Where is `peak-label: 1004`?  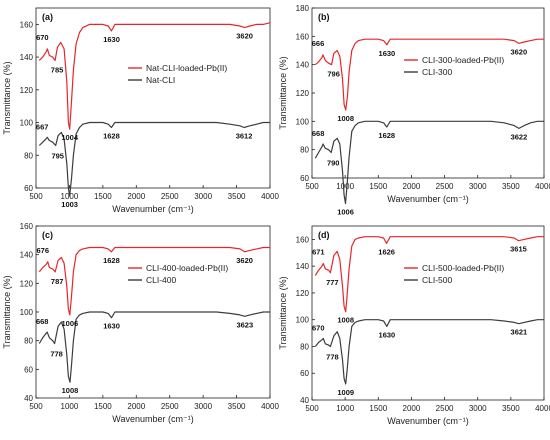 peak-label: 1004 is located at coordinates (70, 137).